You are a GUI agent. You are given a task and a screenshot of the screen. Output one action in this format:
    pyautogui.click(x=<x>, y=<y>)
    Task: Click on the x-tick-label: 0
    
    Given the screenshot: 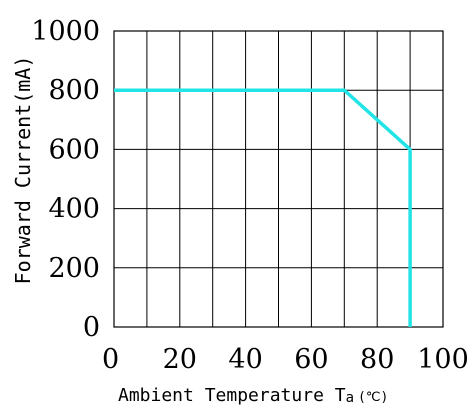 What is the action you would take?
    pyautogui.click(x=110, y=359)
    